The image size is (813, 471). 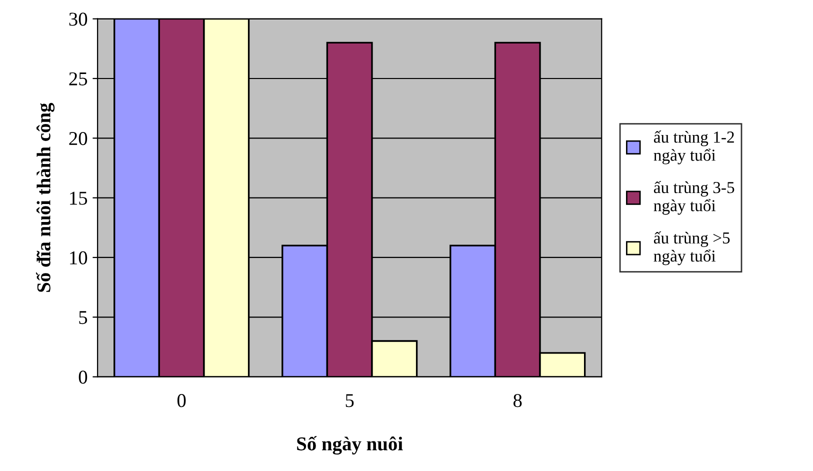 What do you see at coordinates (350, 401) in the screenshot?
I see `x-tick-label: 5` at bounding box center [350, 401].